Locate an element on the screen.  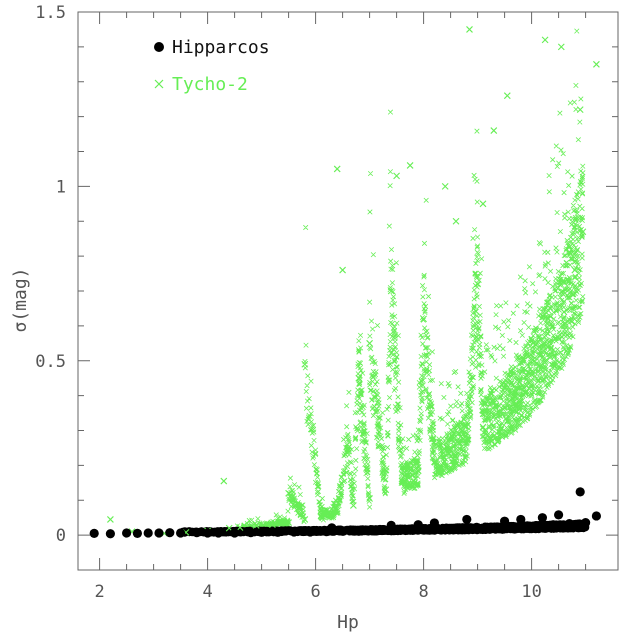
legend-hipparcos-label: Hipparcos is located at coordinates (221, 47).